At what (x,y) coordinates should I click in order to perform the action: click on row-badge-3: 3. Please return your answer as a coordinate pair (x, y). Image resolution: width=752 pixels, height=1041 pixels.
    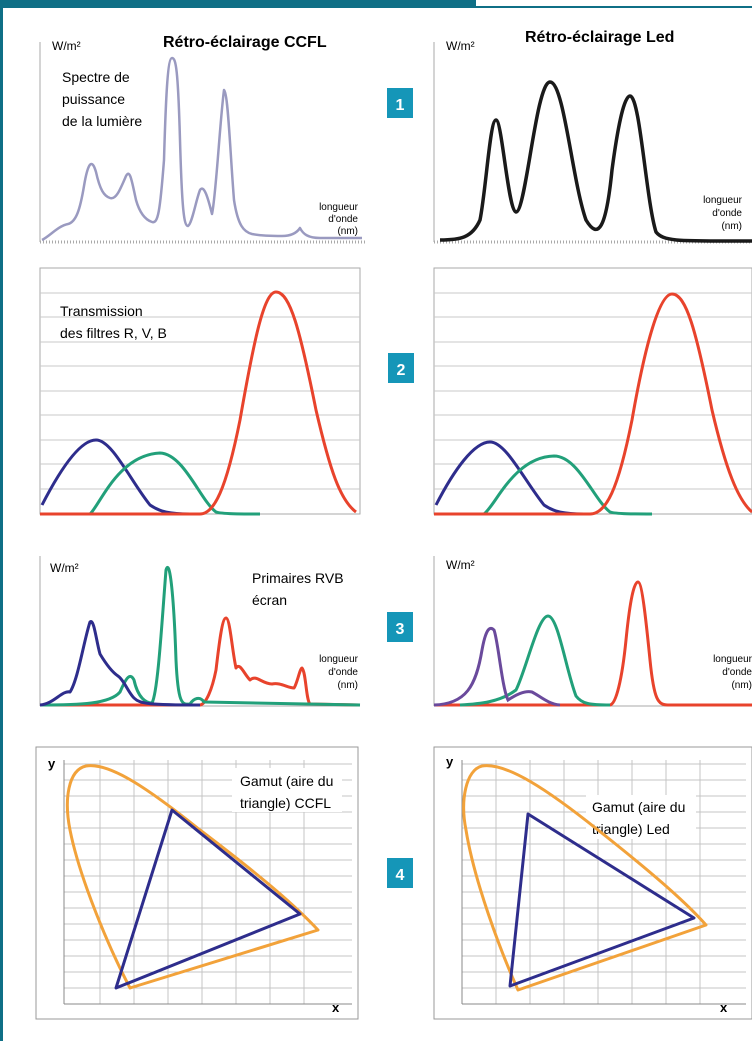
    Looking at the image, I should click on (400, 627).